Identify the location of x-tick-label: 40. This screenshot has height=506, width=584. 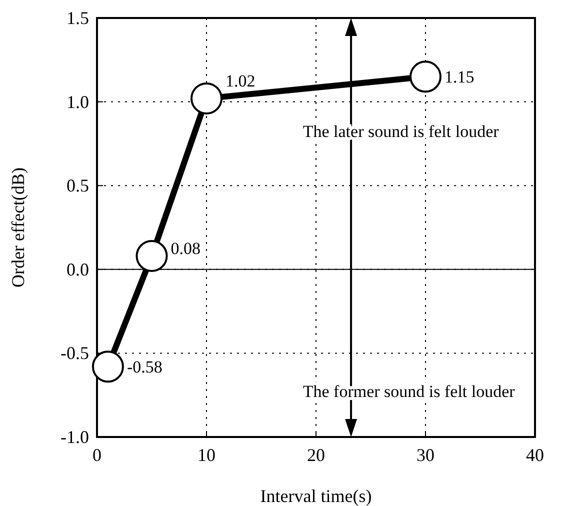
(535, 455).